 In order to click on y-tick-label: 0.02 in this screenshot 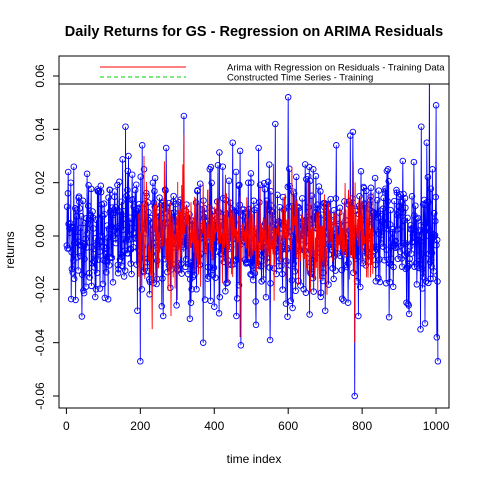, I will do `click(40, 183)`.